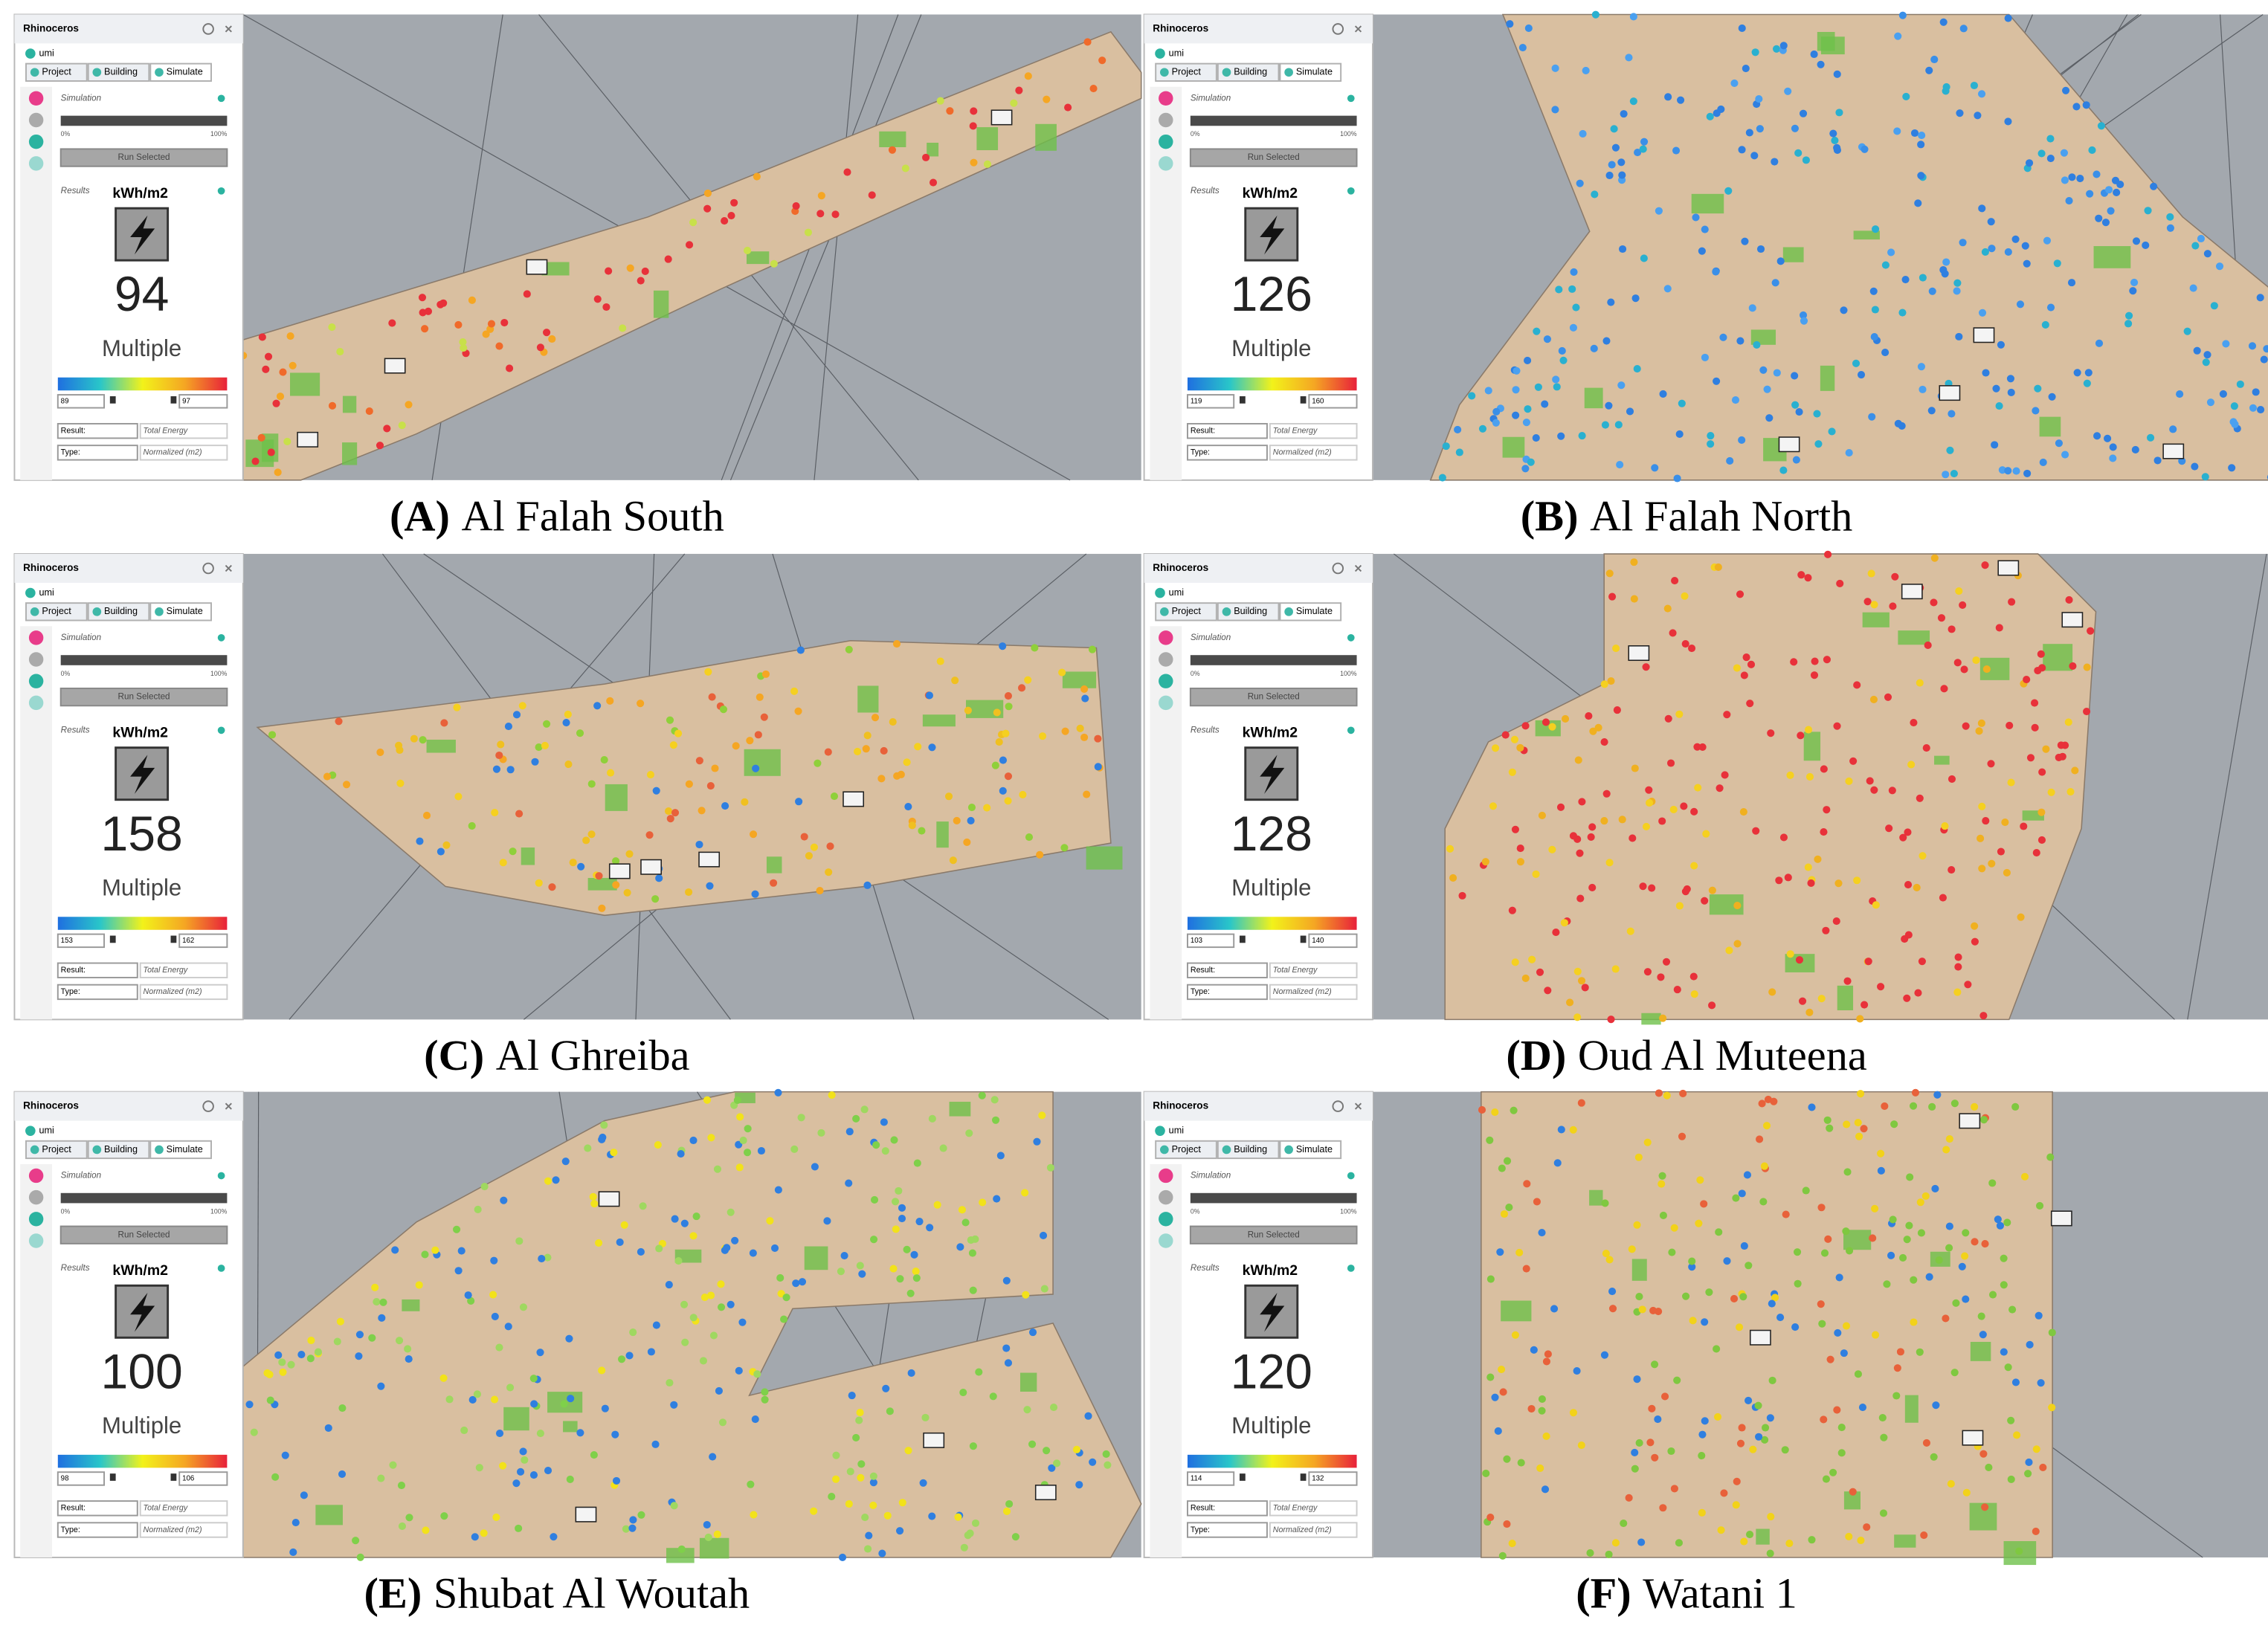 Image resolution: width=2268 pixels, height=1637 pixels. I want to click on scale-min: 114, so click(1196, 1479).